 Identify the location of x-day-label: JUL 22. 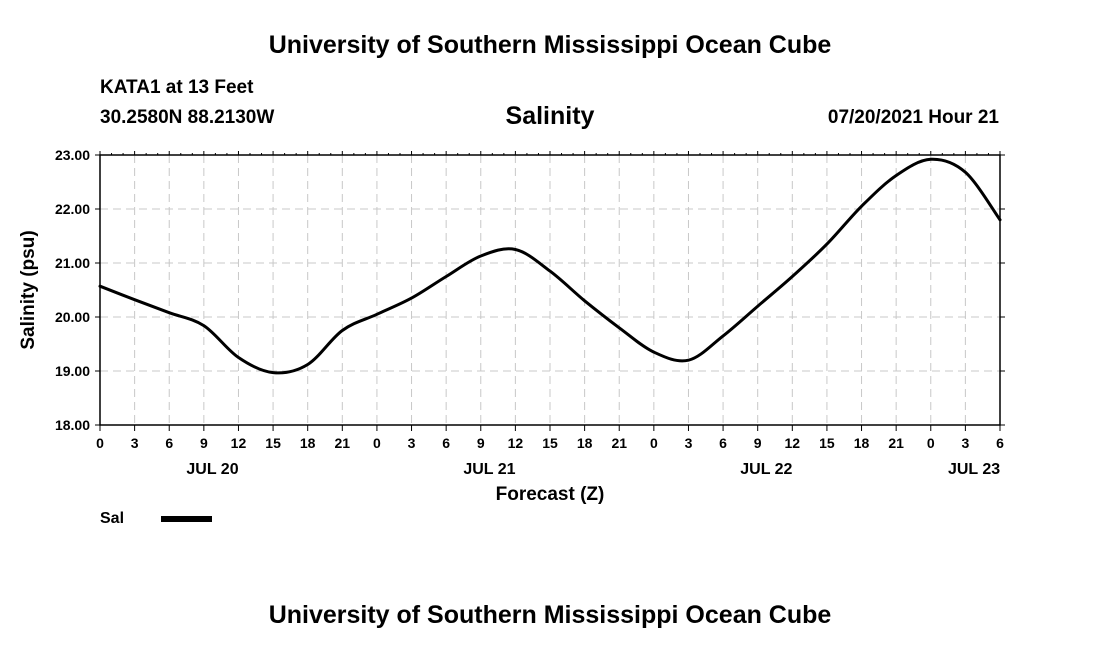
(766, 469).